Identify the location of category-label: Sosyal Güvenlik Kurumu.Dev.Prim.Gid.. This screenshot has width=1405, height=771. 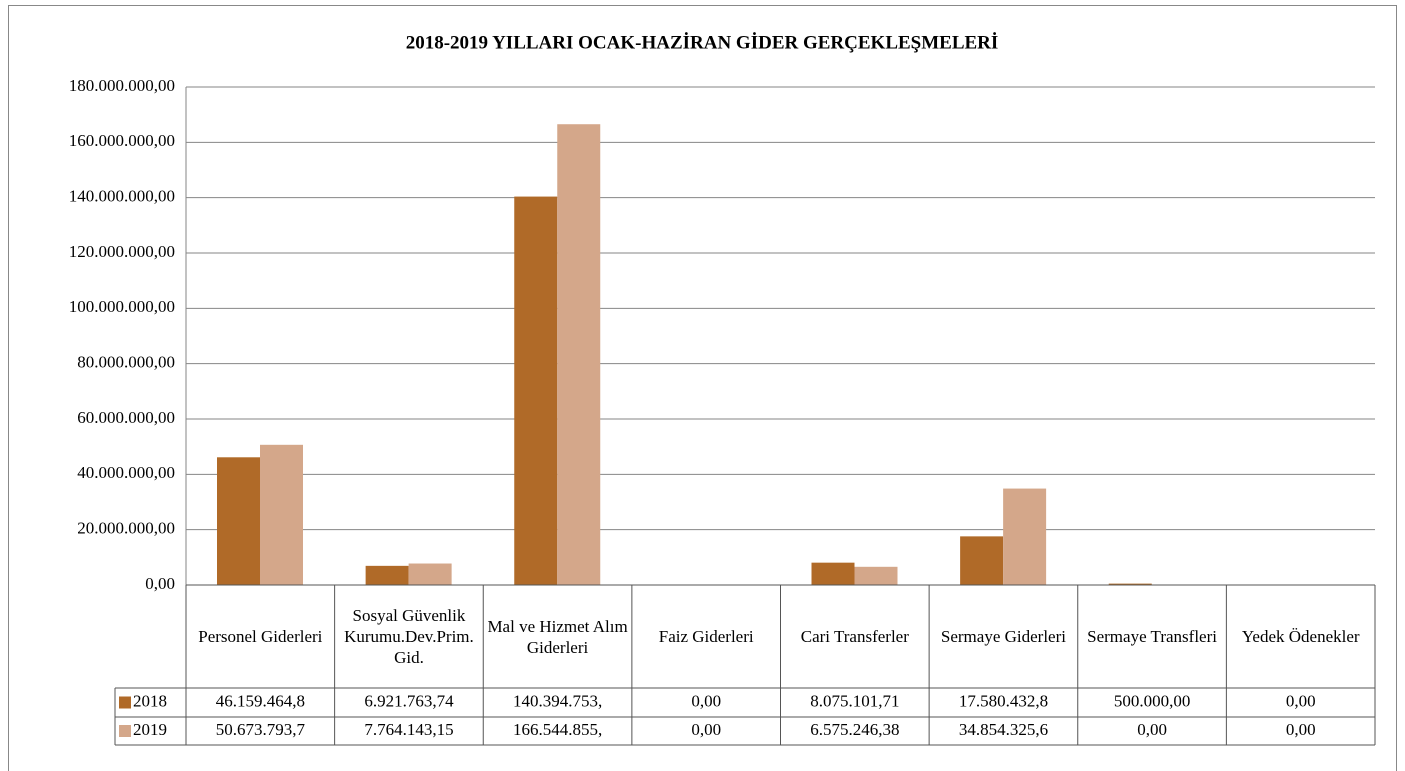
(409, 636).